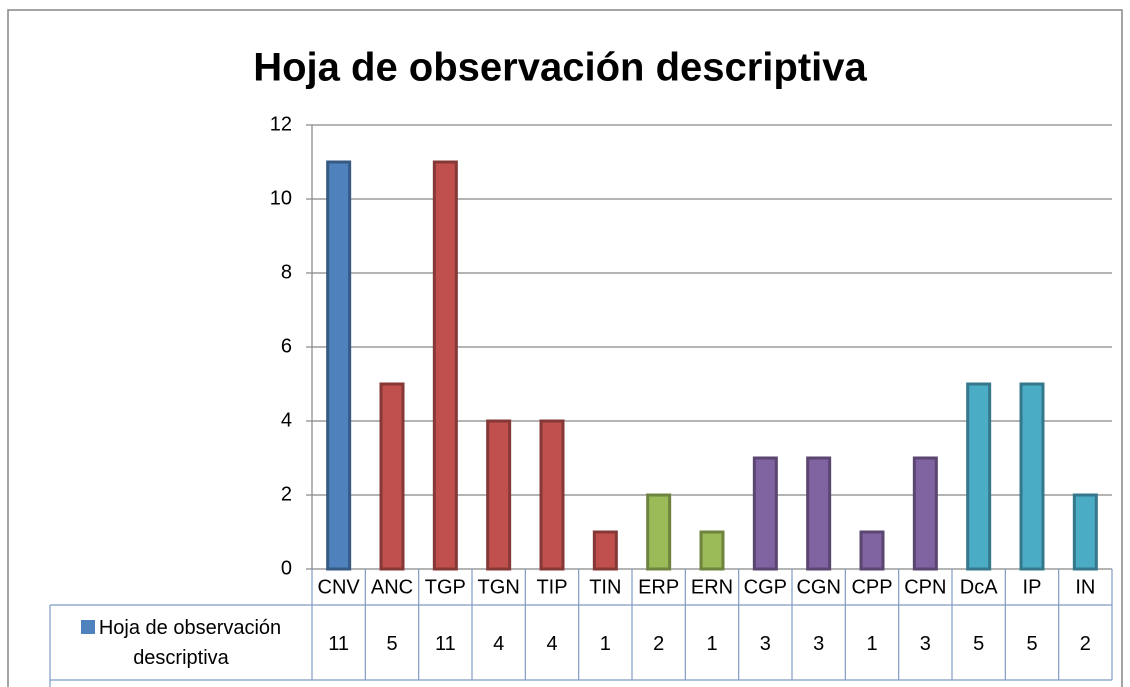 This screenshot has width=1130, height=687. What do you see at coordinates (392, 587) in the screenshot?
I see `x-tick-label: ANC` at bounding box center [392, 587].